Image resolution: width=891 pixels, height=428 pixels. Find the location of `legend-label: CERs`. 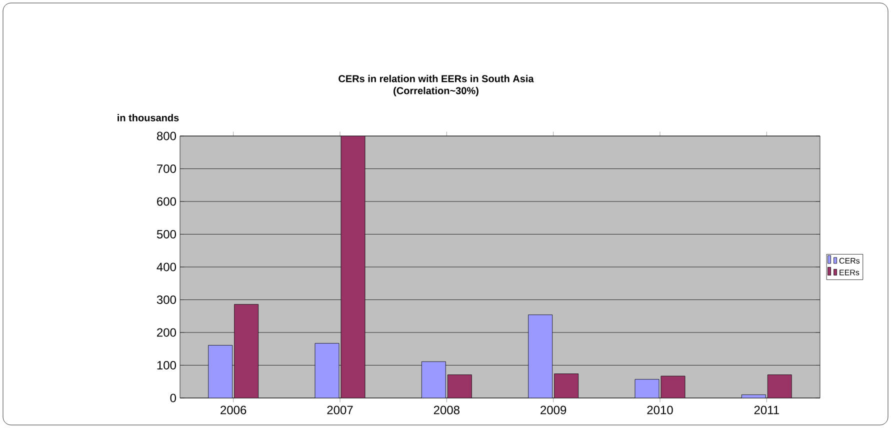

legend-label: CERs is located at coordinates (849, 261).